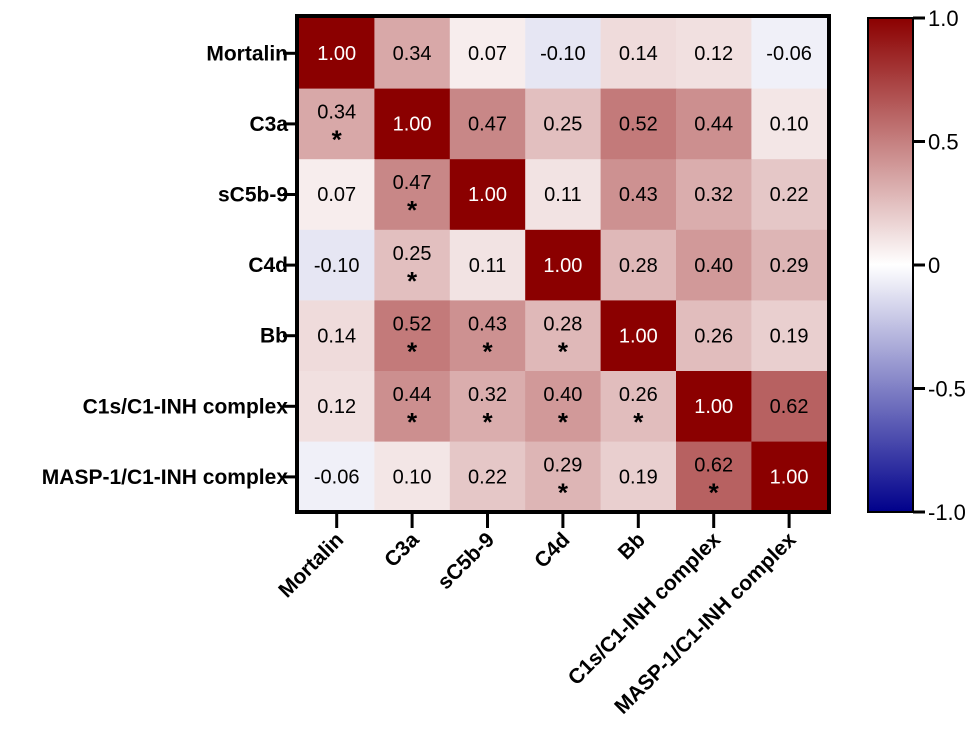 This screenshot has width=977, height=755. Describe the element at coordinates (268, 265) in the screenshot. I see `row-label: C4d` at that location.